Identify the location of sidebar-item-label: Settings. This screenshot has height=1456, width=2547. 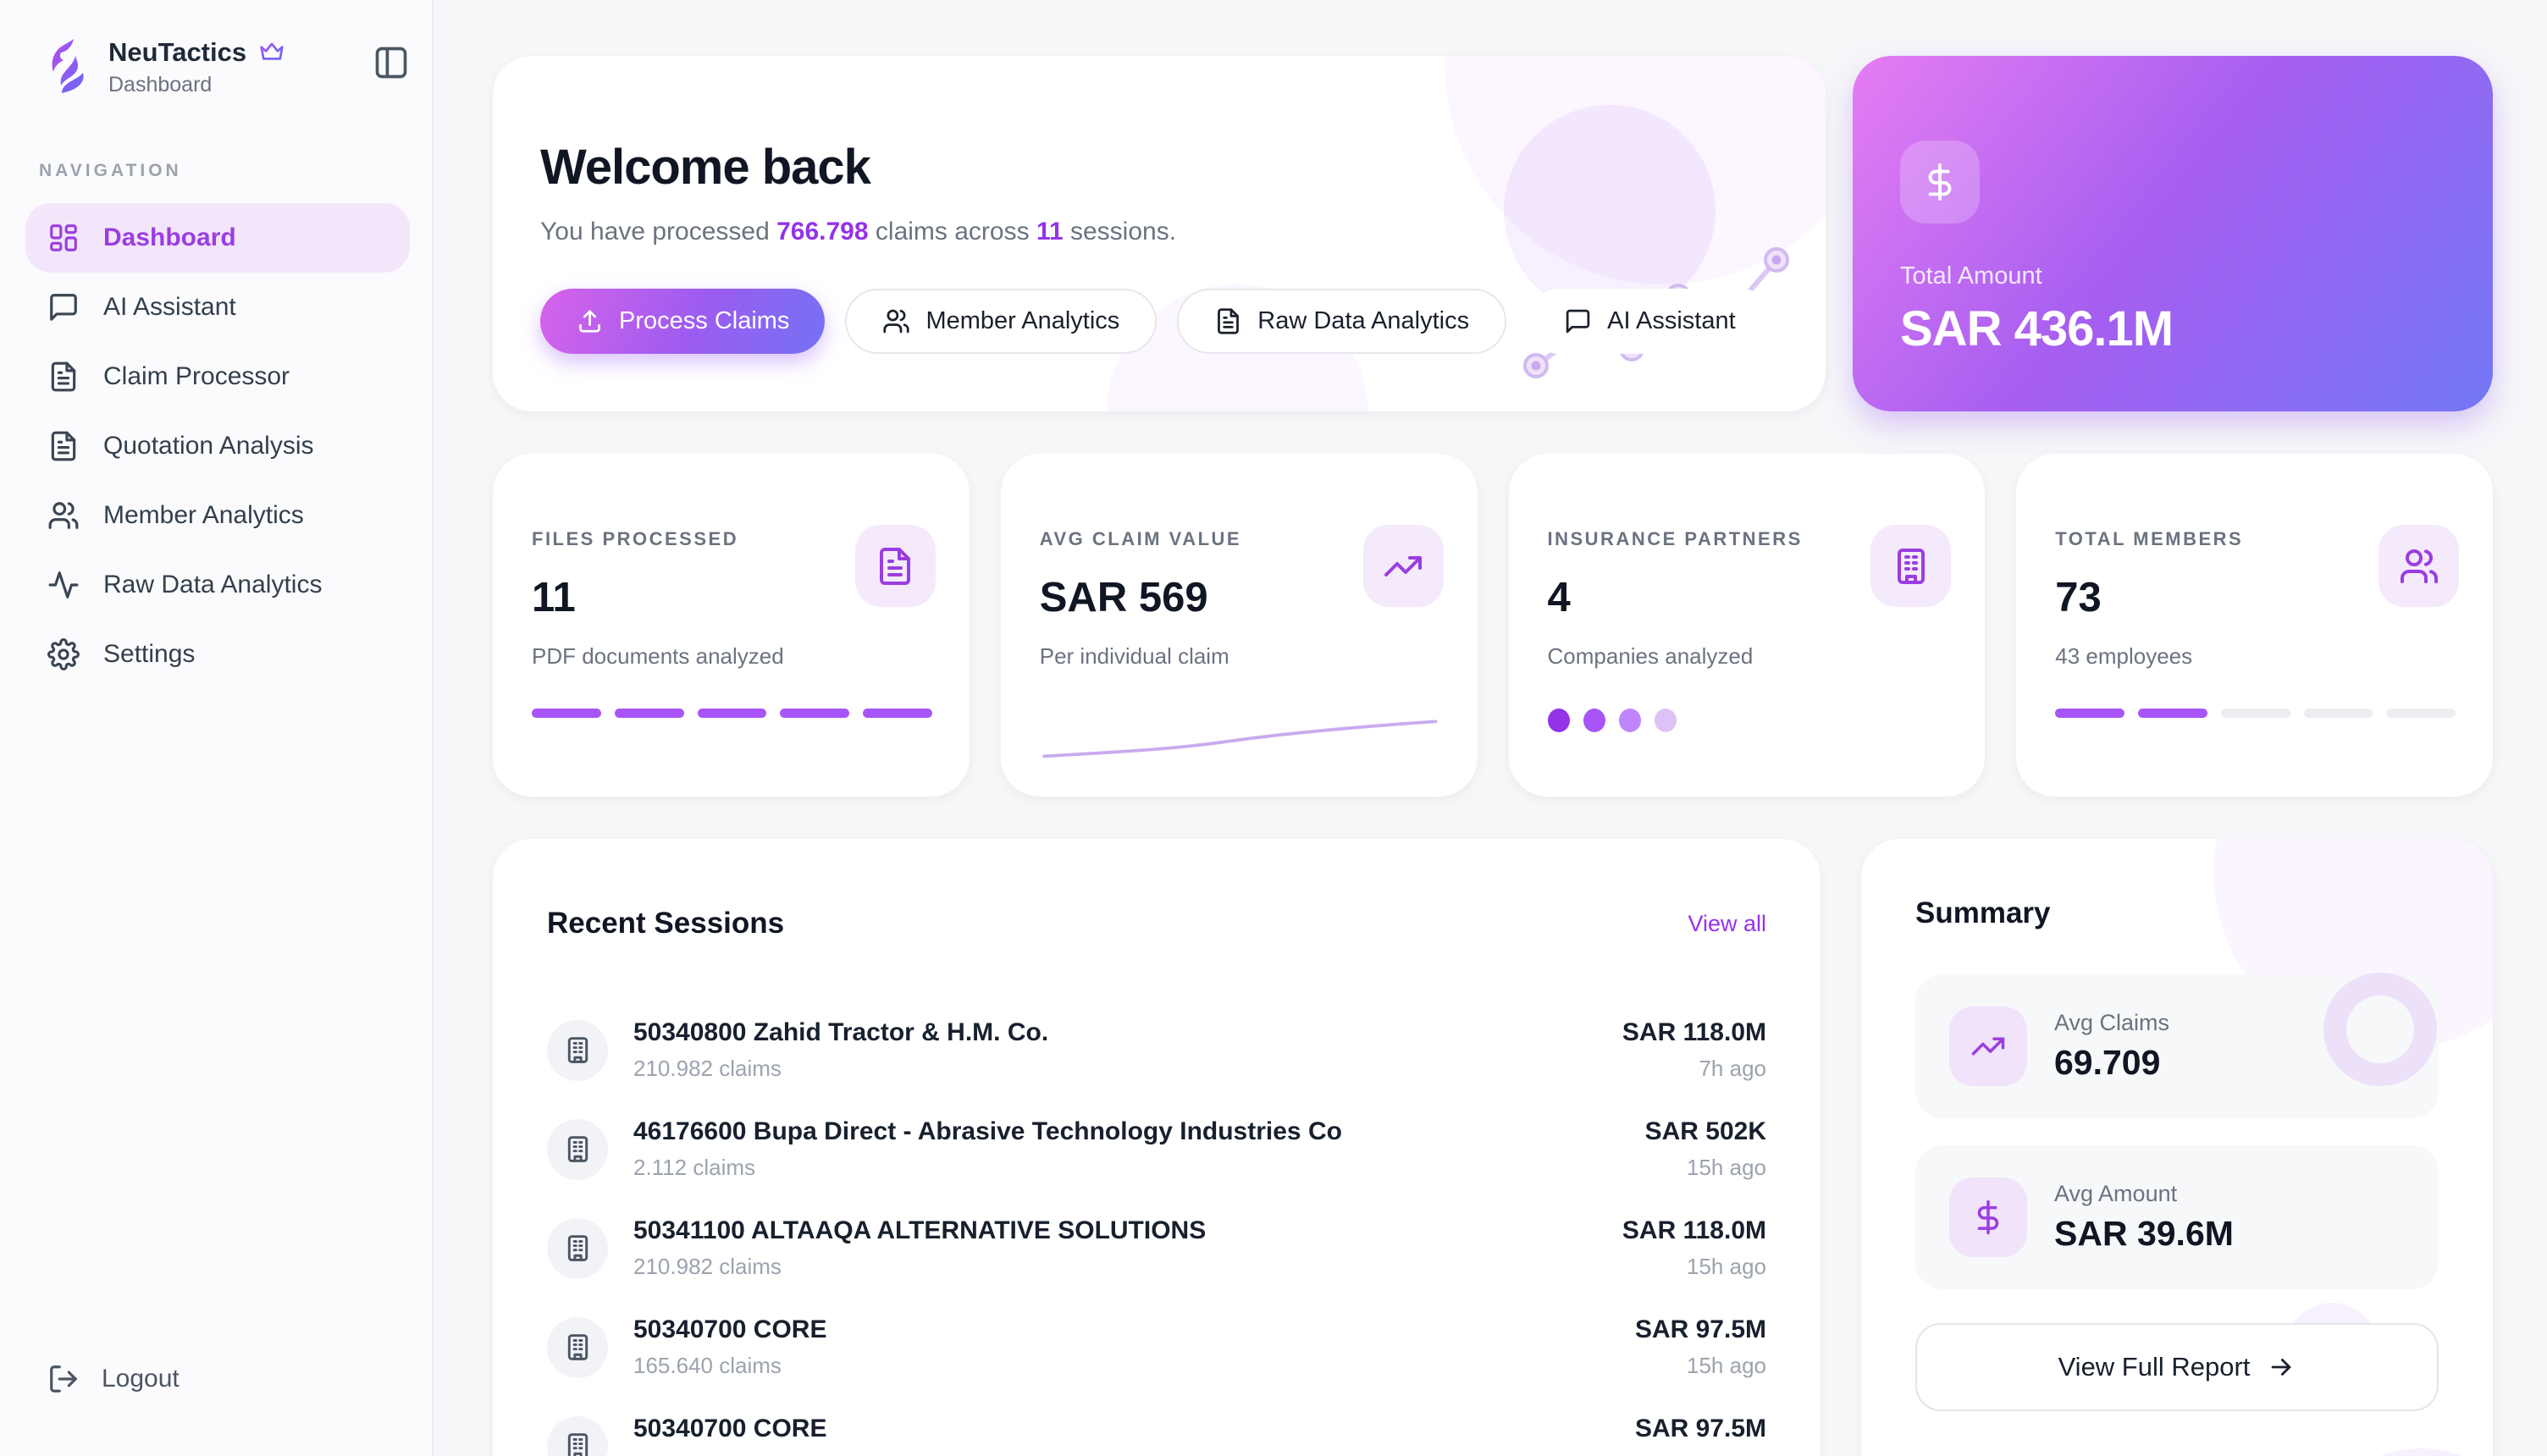
(149, 654).